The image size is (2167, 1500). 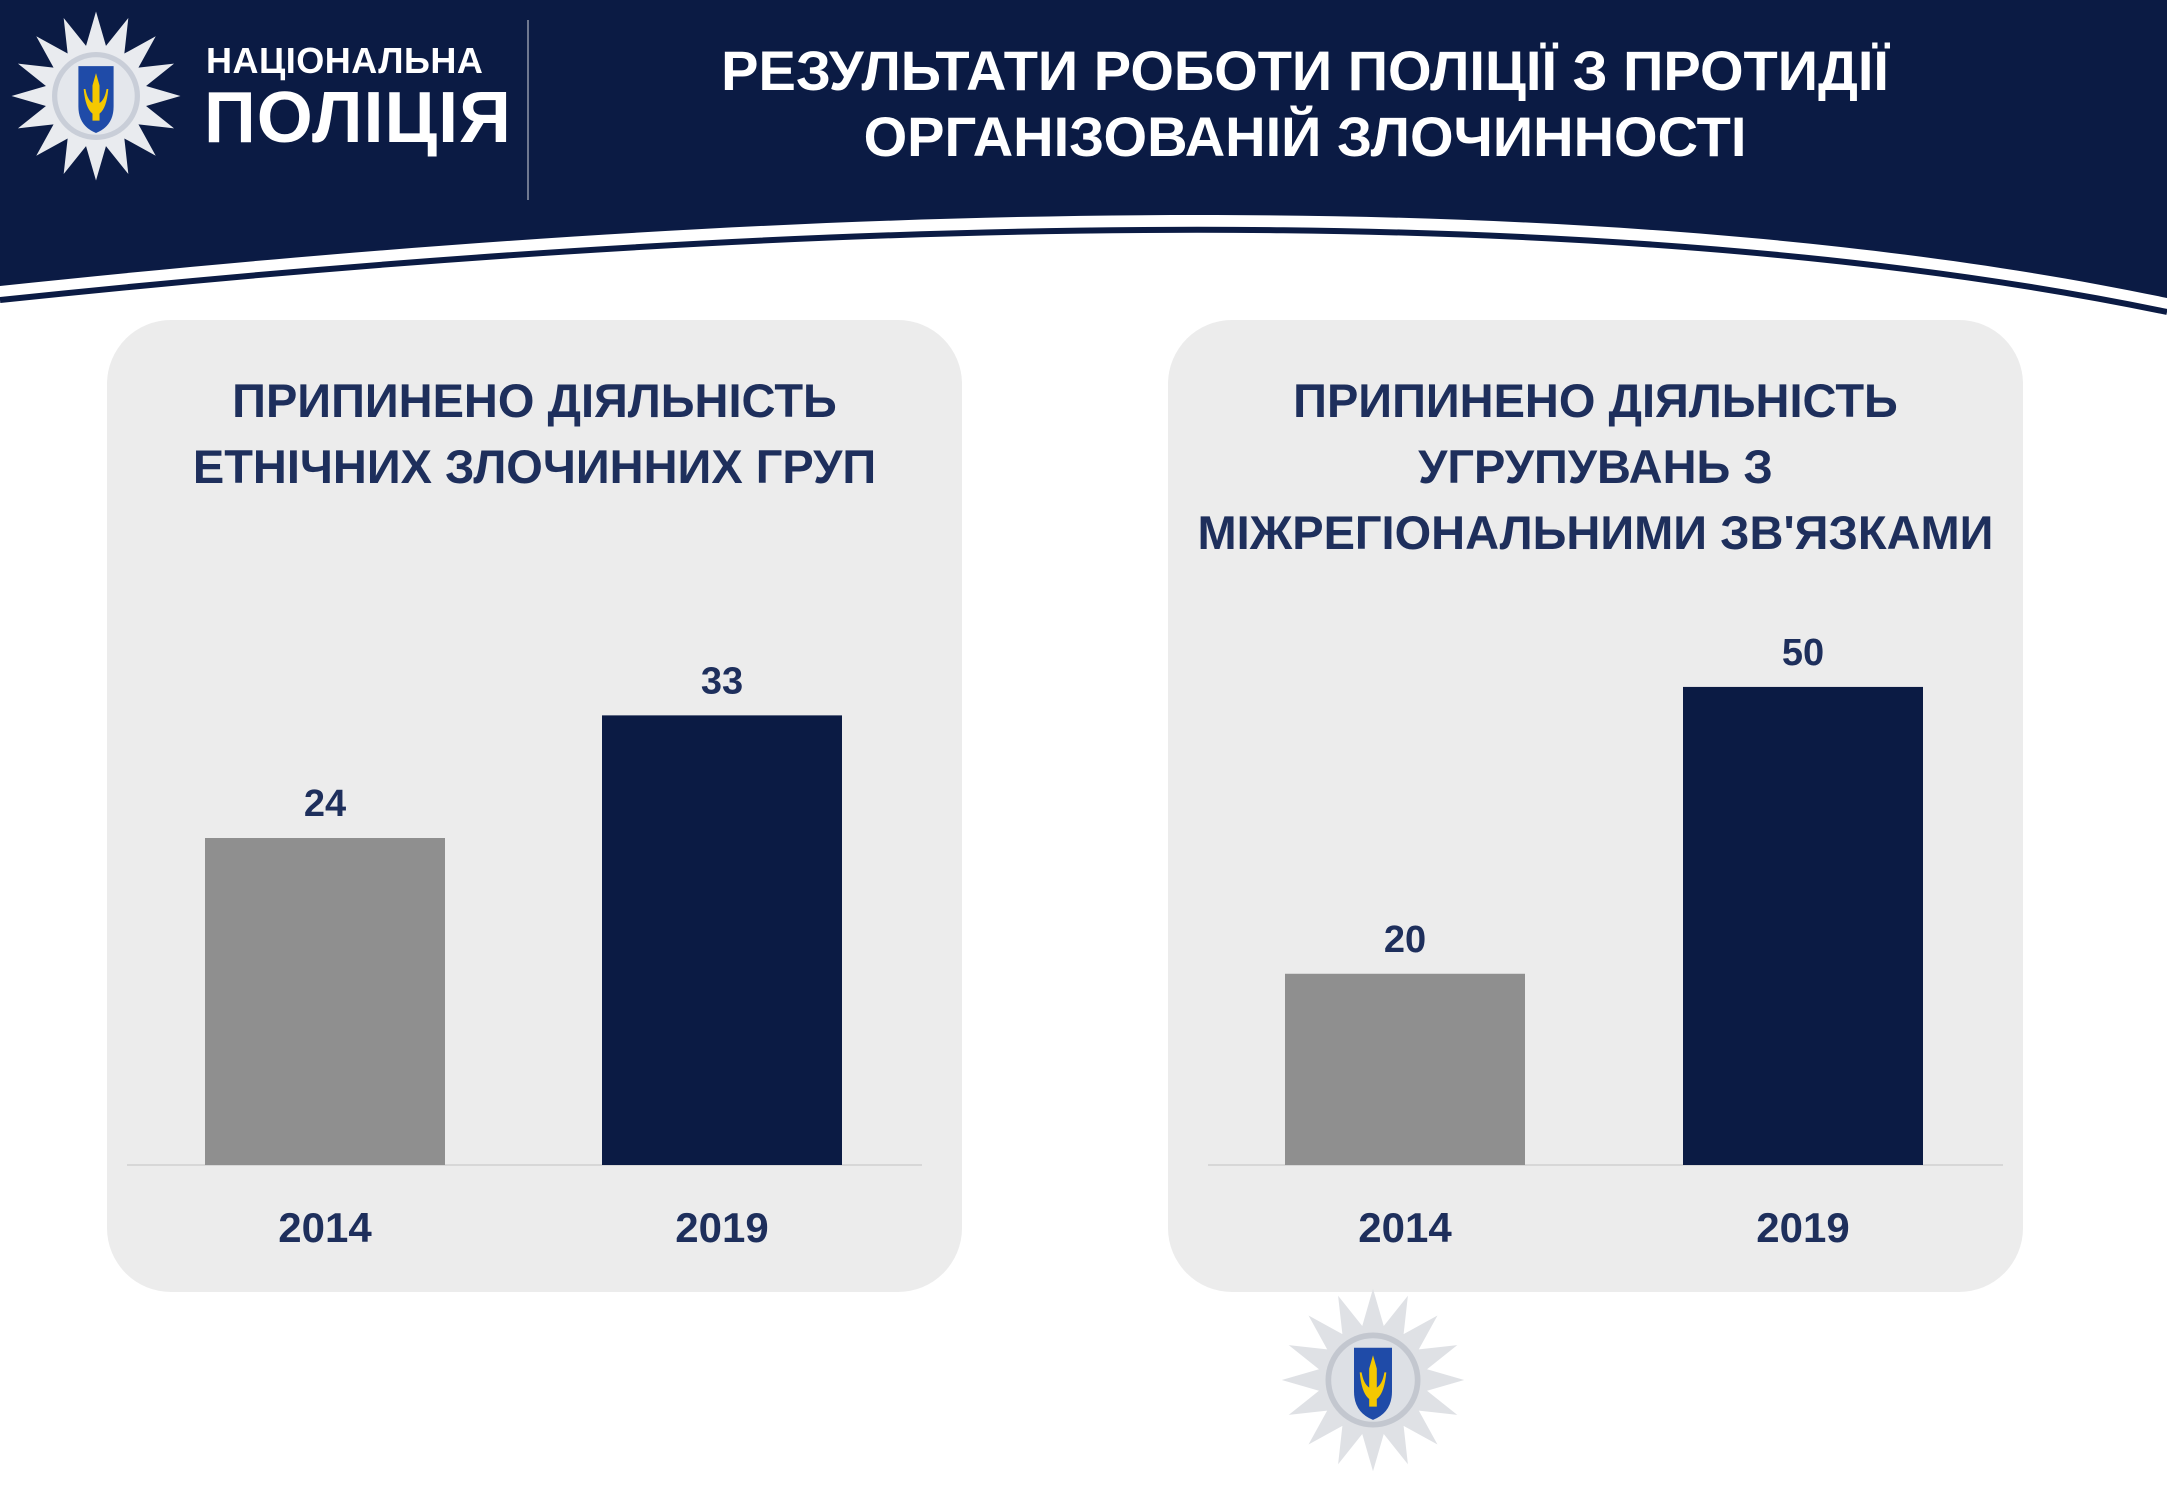 I want to click on header-divider, so click(x=528, y=110).